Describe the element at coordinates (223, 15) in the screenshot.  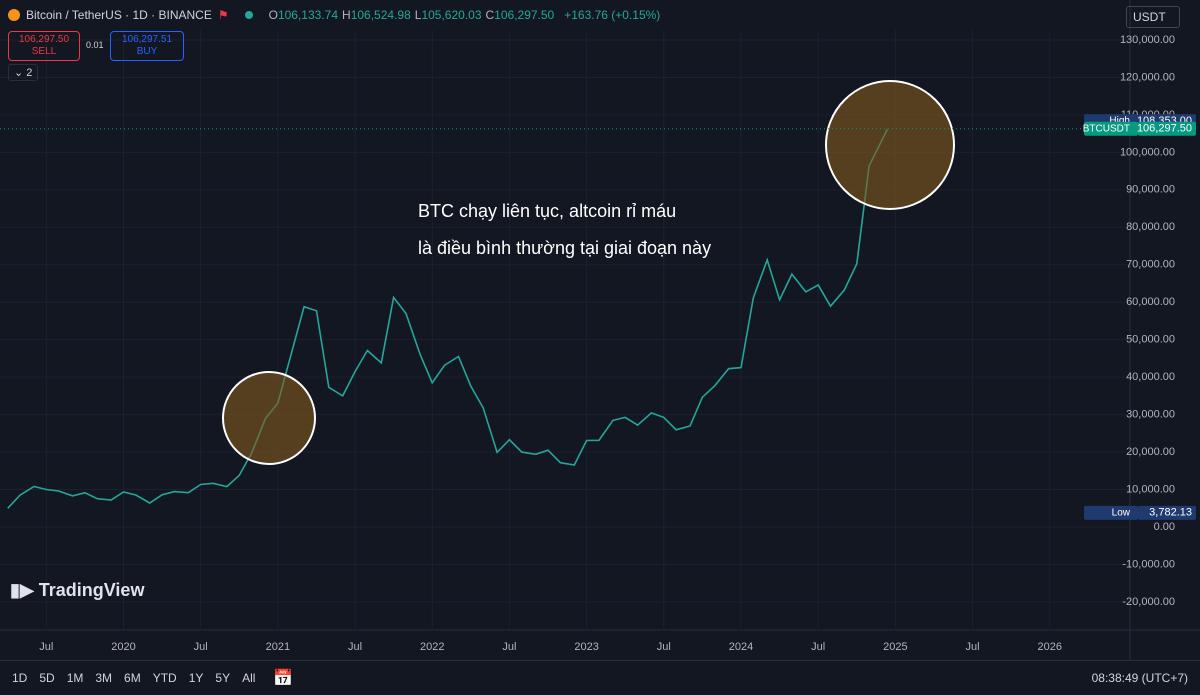
I see `flag: ⚑` at that location.